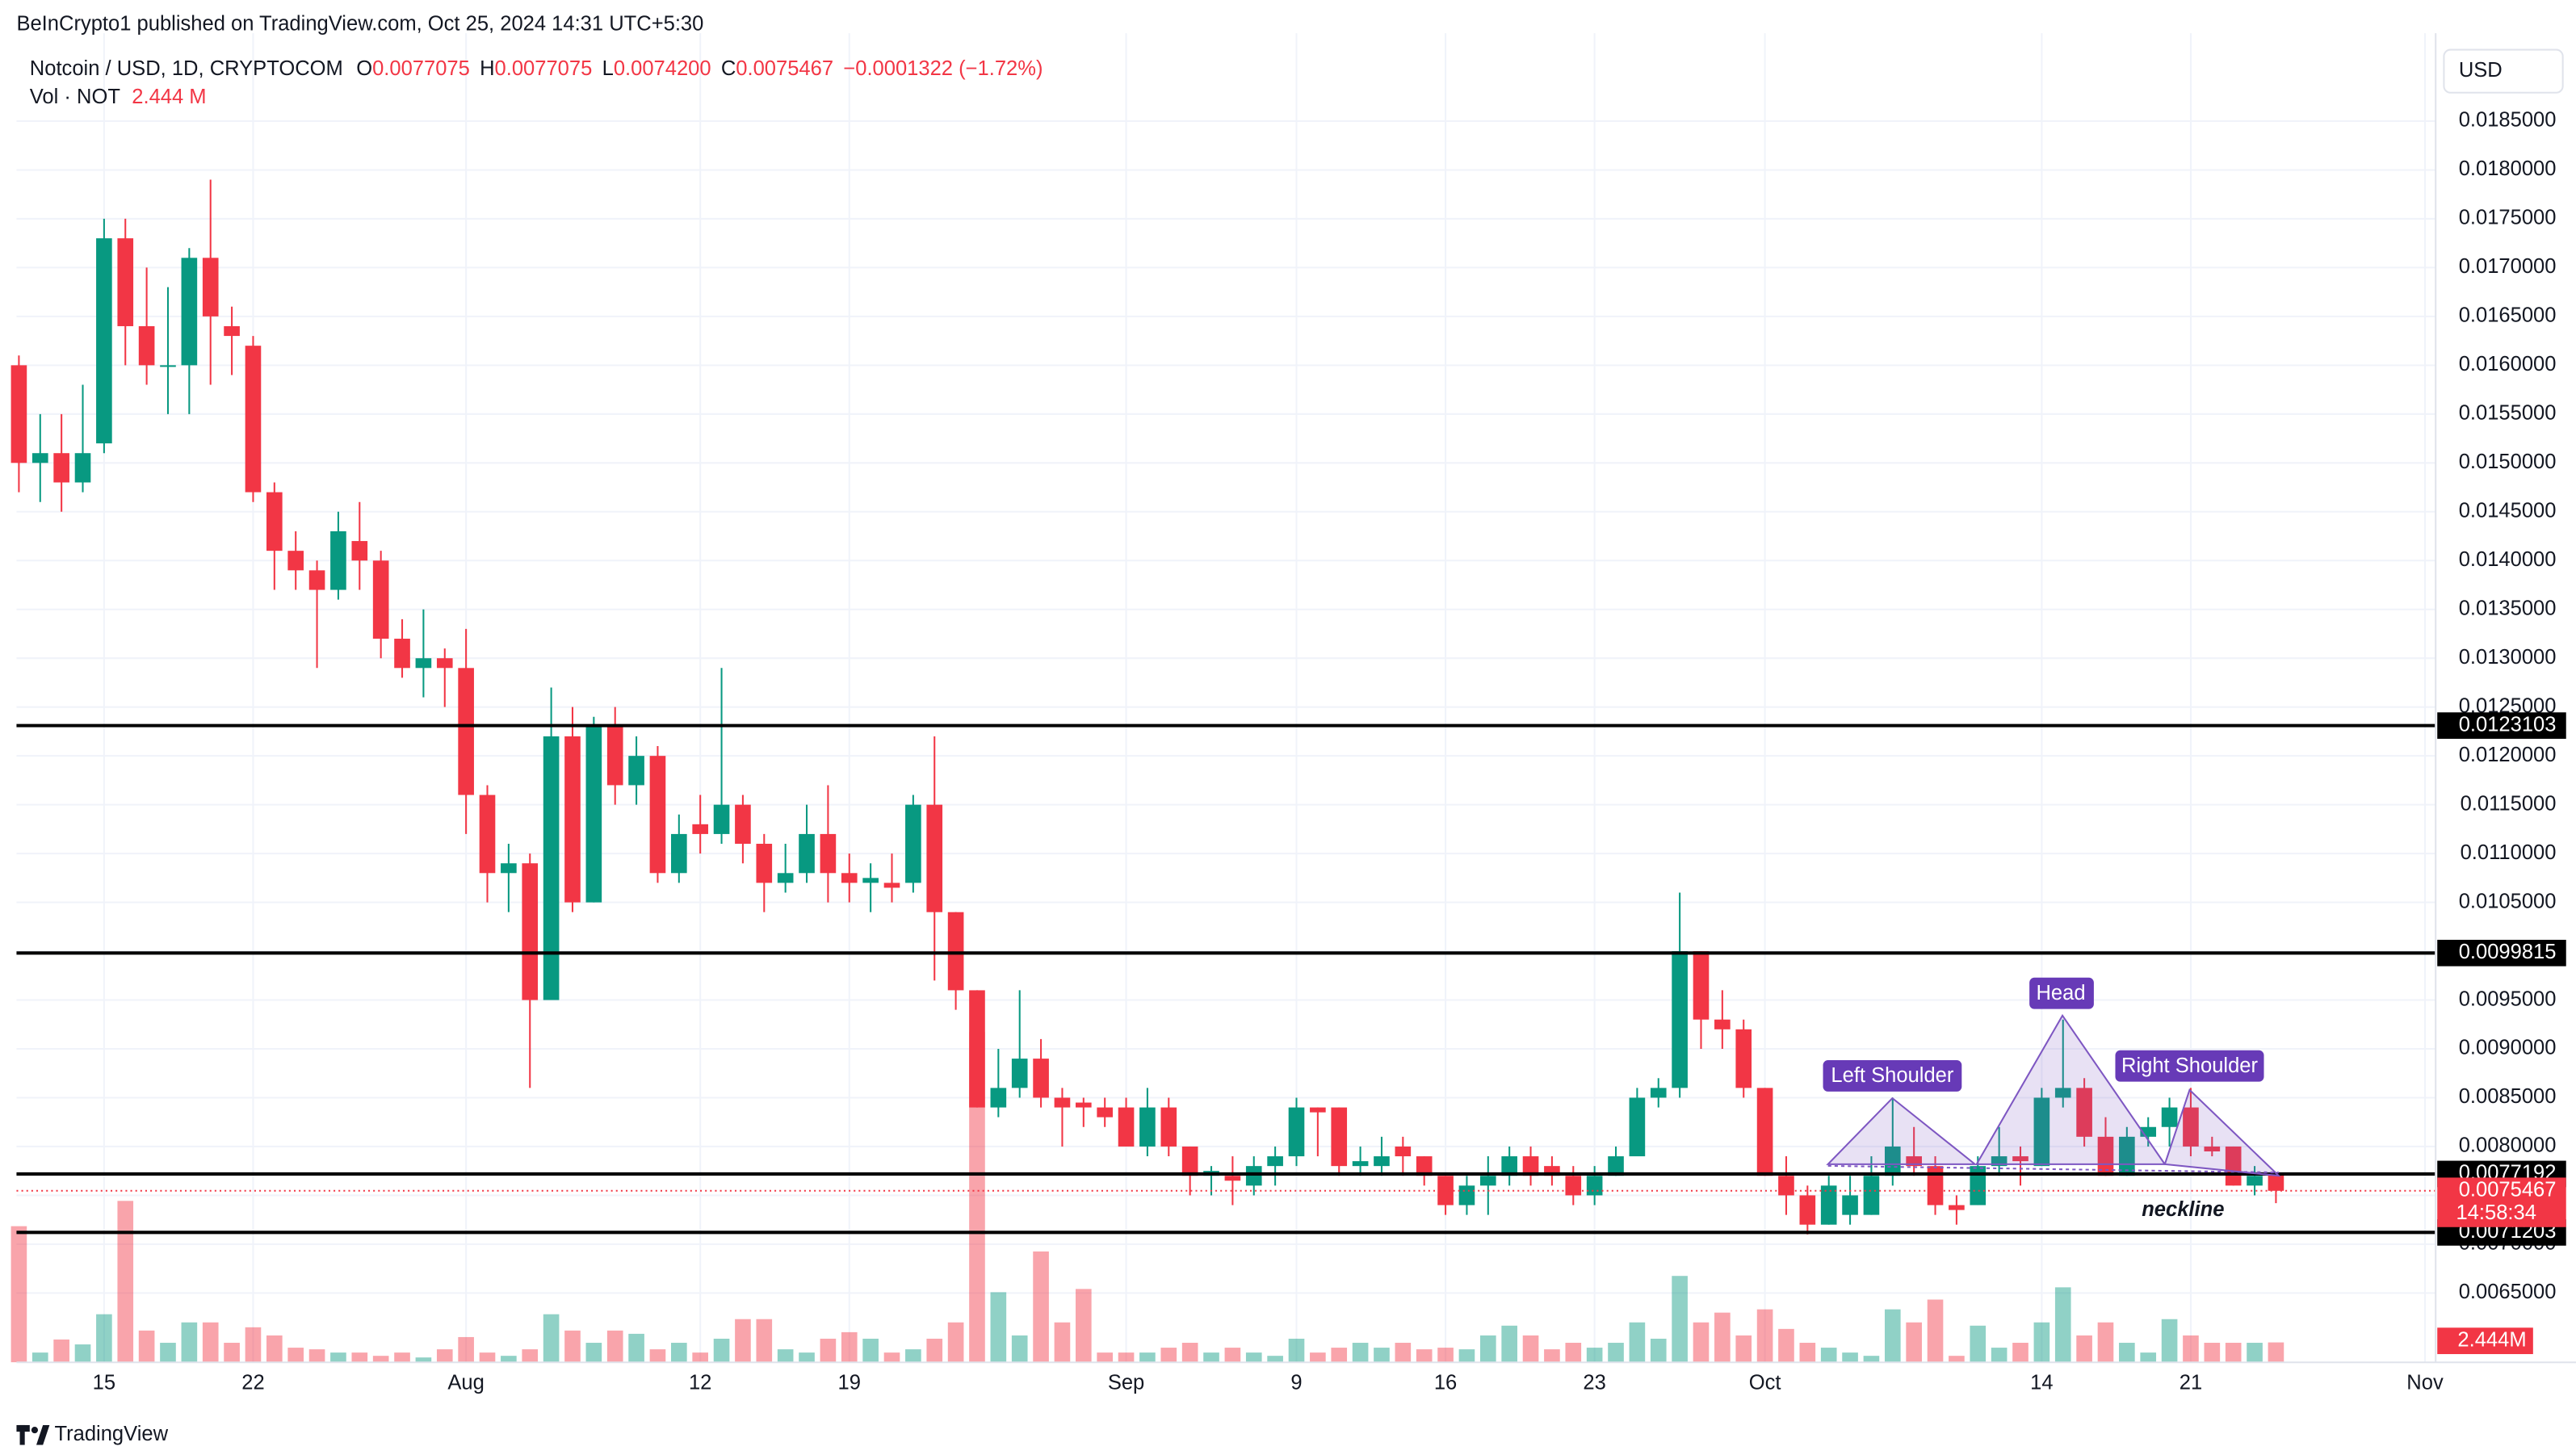 The width and height of the screenshot is (2576, 1455). What do you see at coordinates (252, 1383) in the screenshot?
I see `x-tick-label: 22` at bounding box center [252, 1383].